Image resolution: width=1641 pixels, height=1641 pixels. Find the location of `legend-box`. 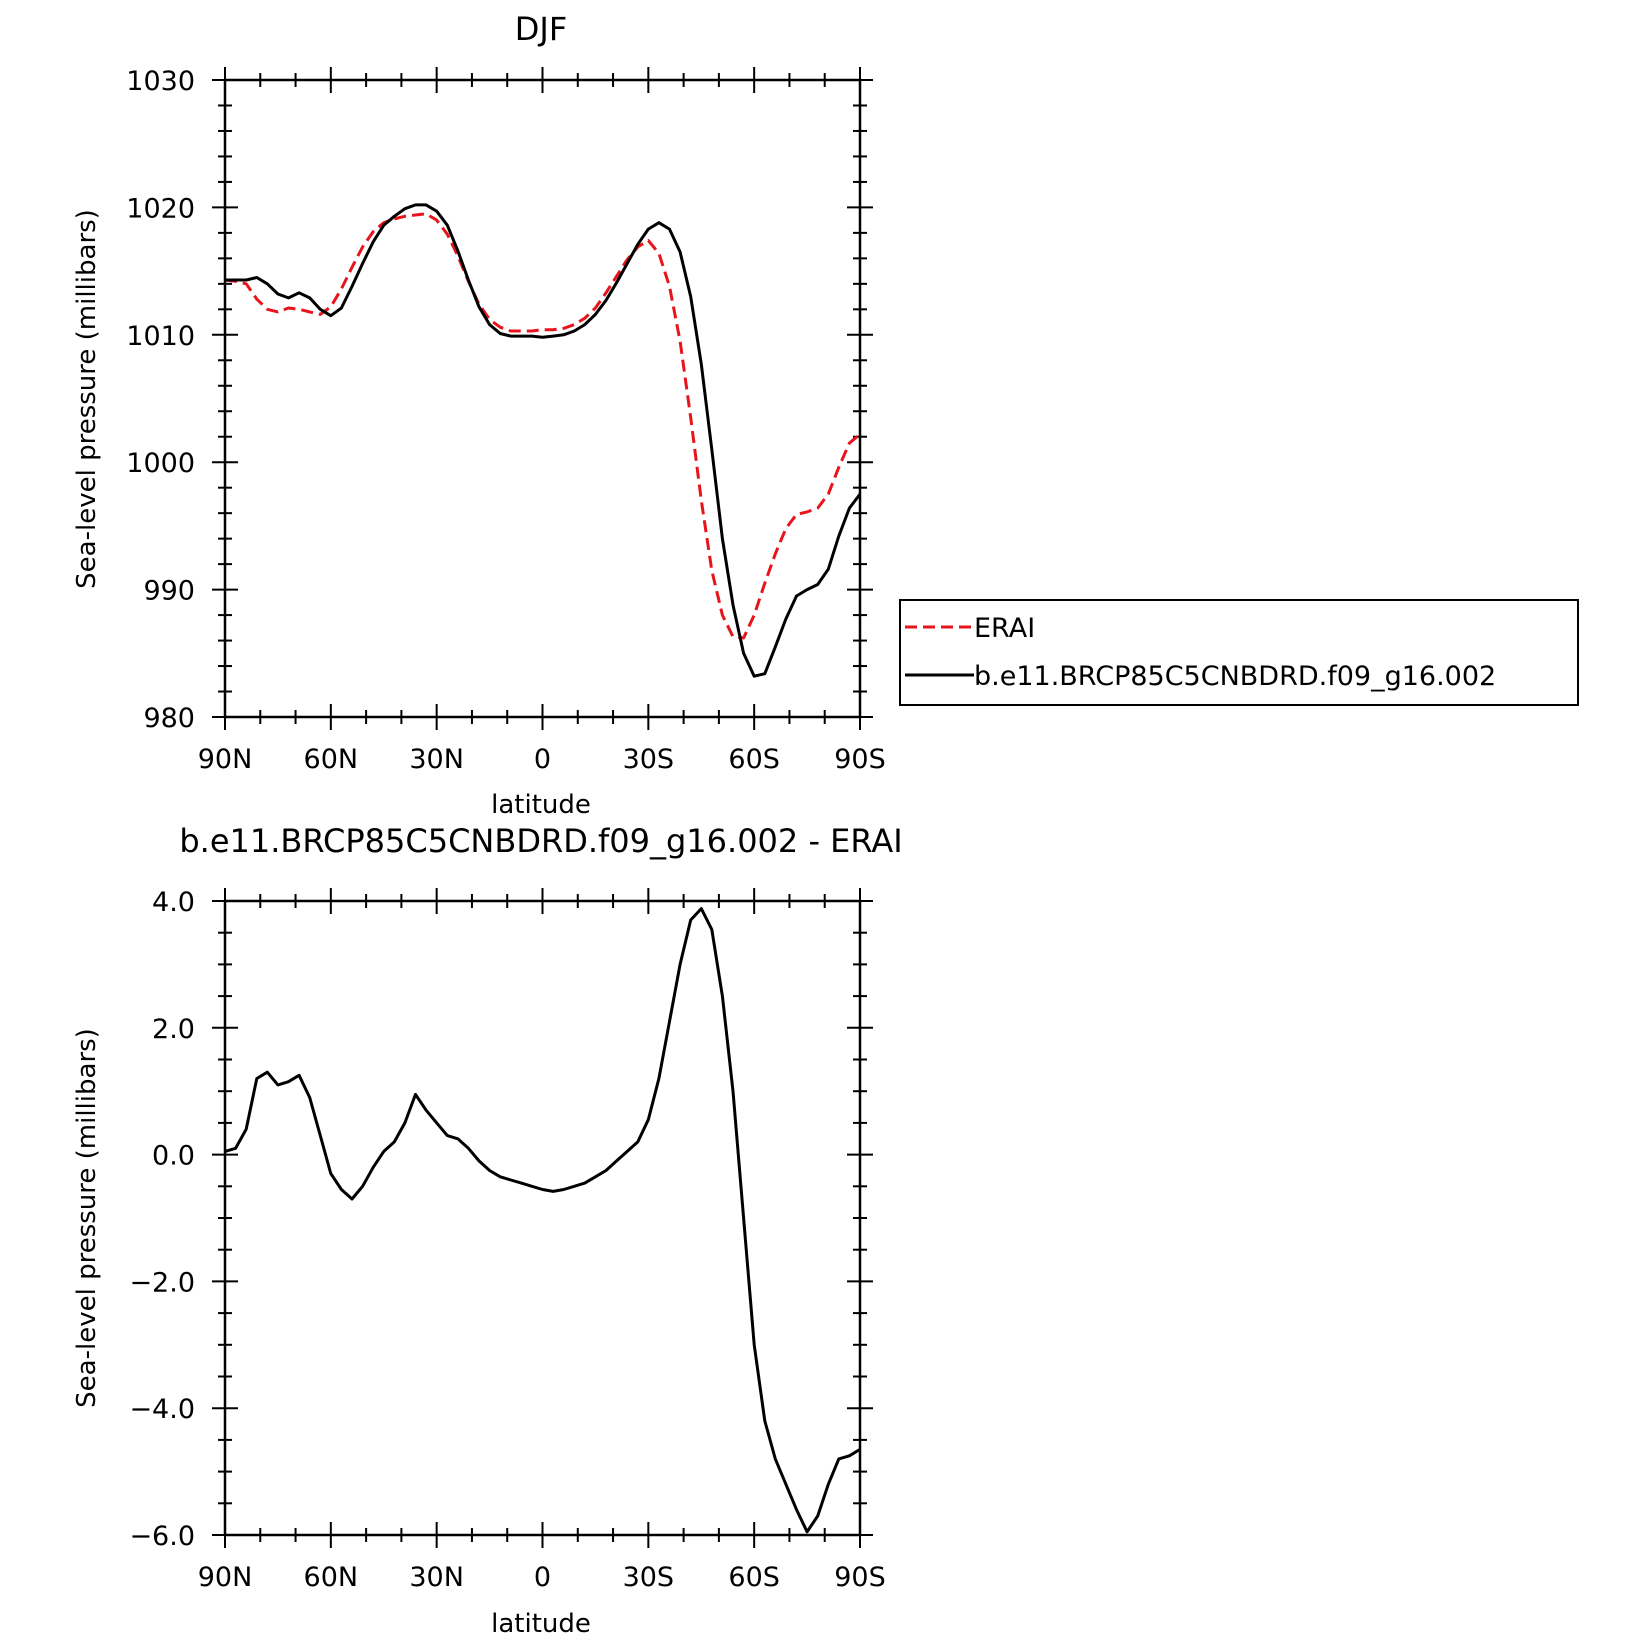

legend-box is located at coordinates (1239, 652).